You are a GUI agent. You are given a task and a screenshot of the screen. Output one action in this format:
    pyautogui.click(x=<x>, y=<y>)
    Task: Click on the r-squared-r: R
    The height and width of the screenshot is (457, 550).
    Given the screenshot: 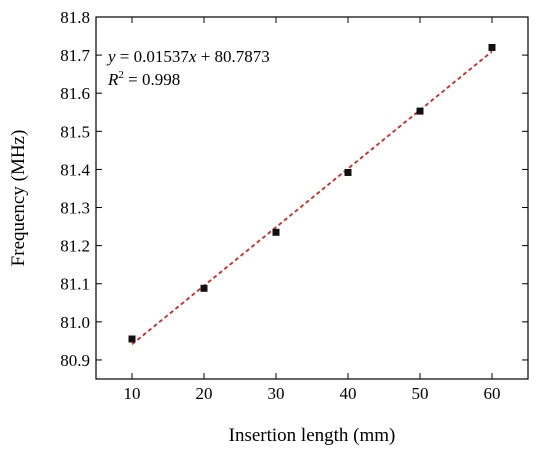 What is the action you would take?
    pyautogui.click(x=113, y=79)
    